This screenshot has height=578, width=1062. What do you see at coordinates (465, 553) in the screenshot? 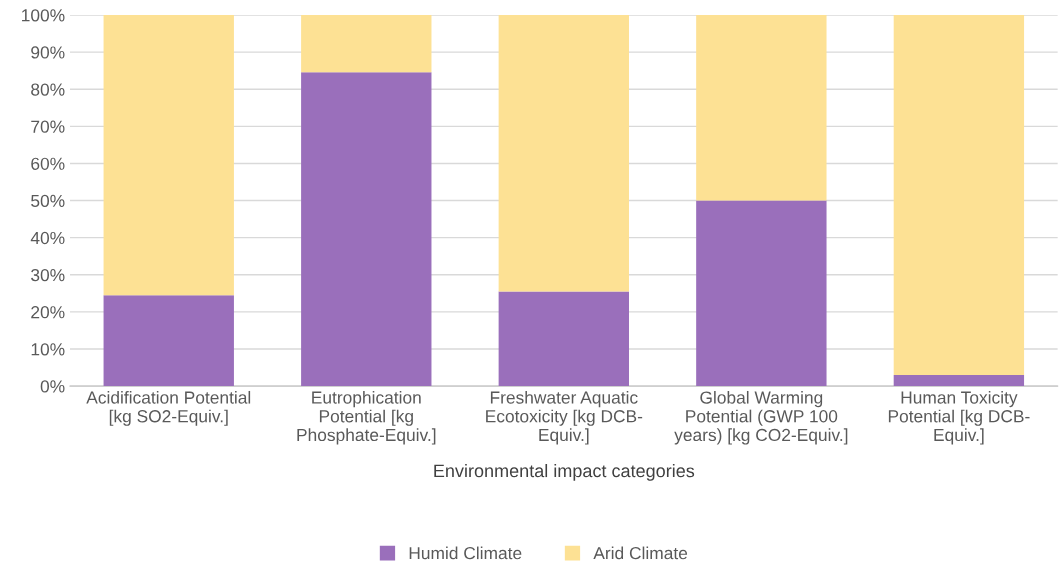
I see `legend-label: Humid Climate` at bounding box center [465, 553].